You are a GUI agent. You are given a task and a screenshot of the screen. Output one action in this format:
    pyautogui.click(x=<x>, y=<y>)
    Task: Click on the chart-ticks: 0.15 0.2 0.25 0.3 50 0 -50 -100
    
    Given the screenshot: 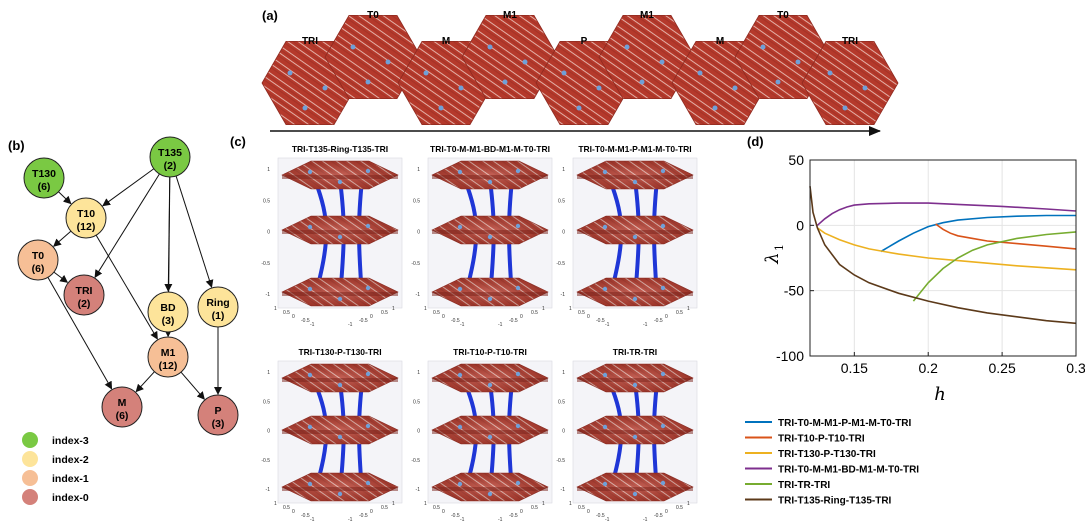 What is the action you would take?
    pyautogui.click(x=930, y=264)
    